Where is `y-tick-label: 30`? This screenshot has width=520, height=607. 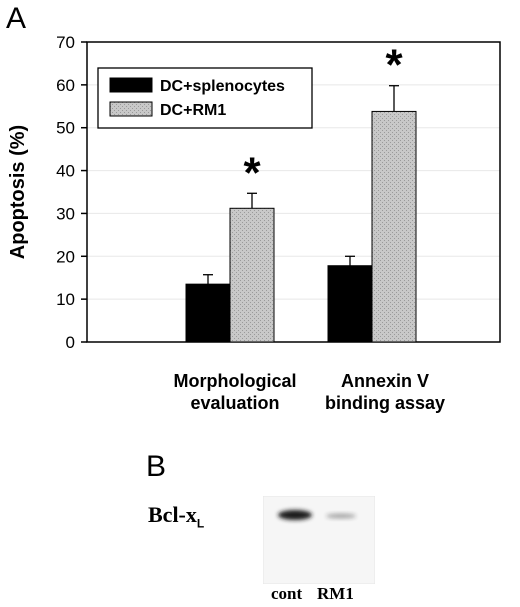
y-tick-label: 30 is located at coordinates (65, 213).